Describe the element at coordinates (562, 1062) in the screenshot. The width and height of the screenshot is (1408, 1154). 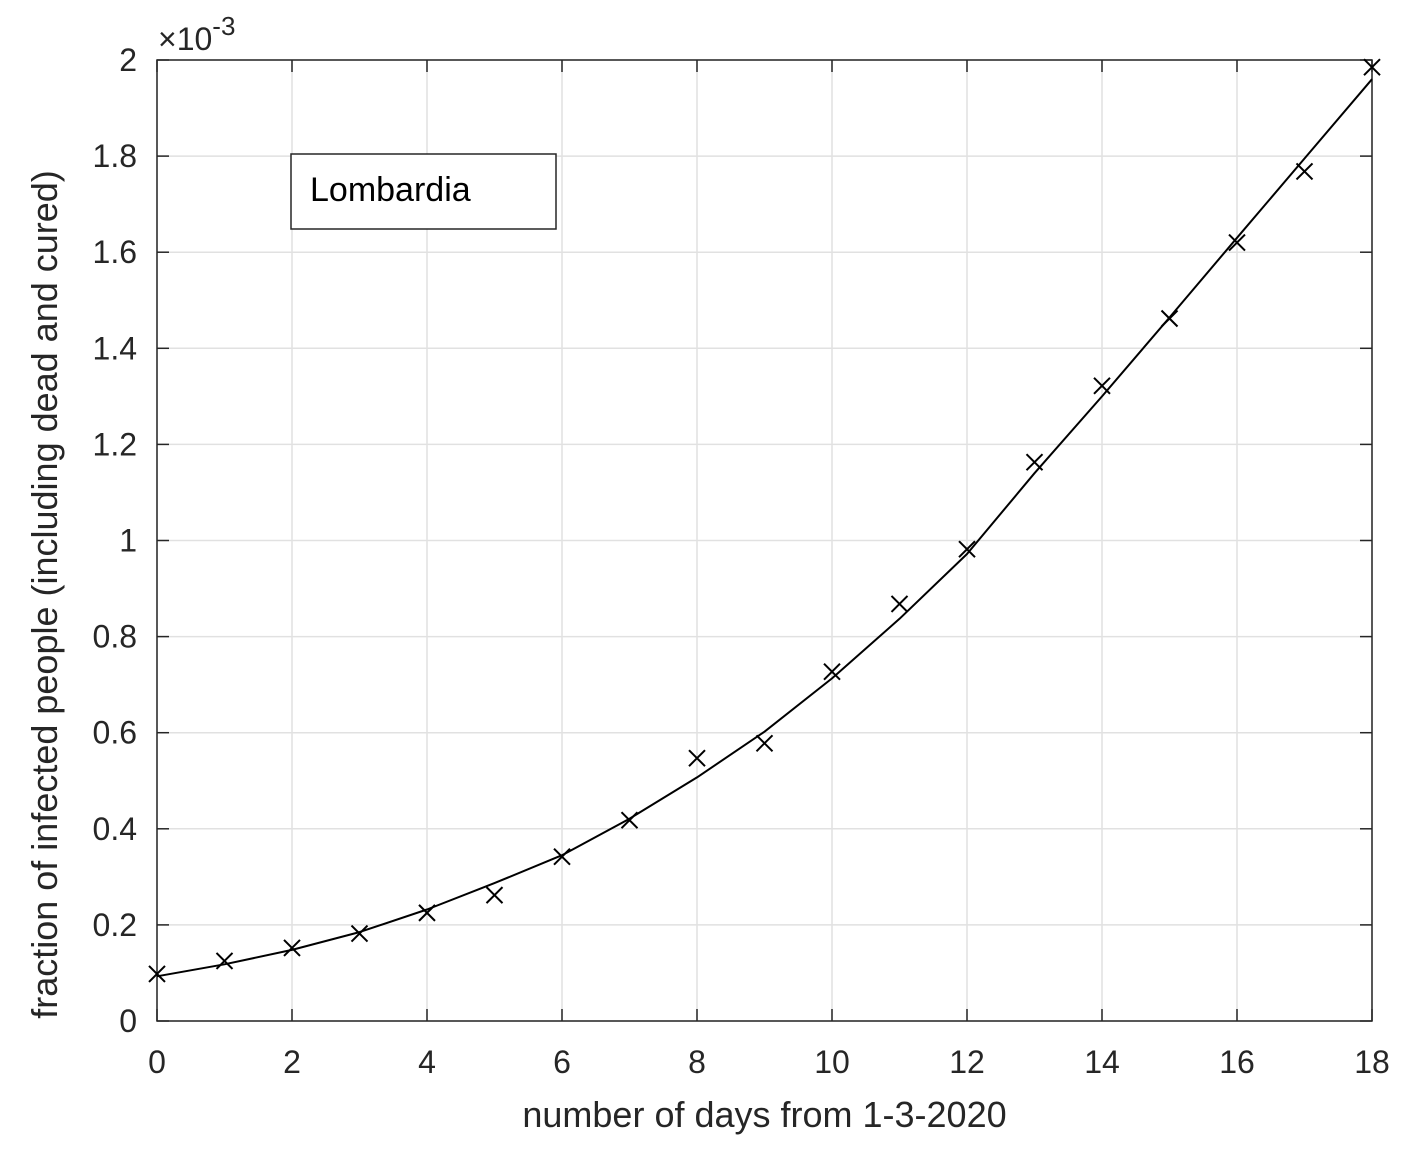
I see `x-tick-label: 6` at that location.